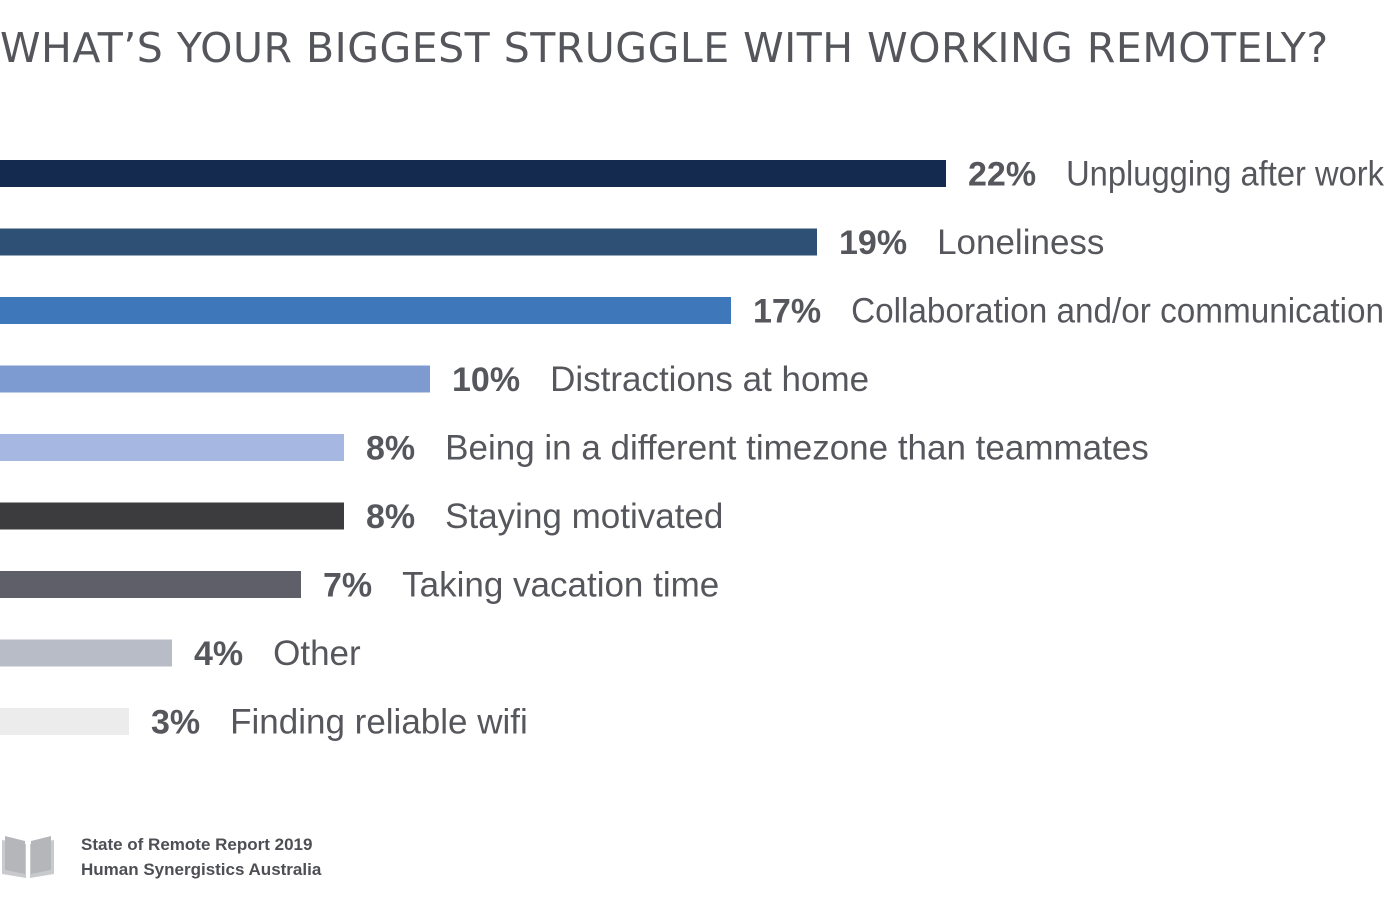 The height and width of the screenshot is (921, 1386). Describe the element at coordinates (486, 380) in the screenshot. I see `bar-value-label: 10%` at that location.